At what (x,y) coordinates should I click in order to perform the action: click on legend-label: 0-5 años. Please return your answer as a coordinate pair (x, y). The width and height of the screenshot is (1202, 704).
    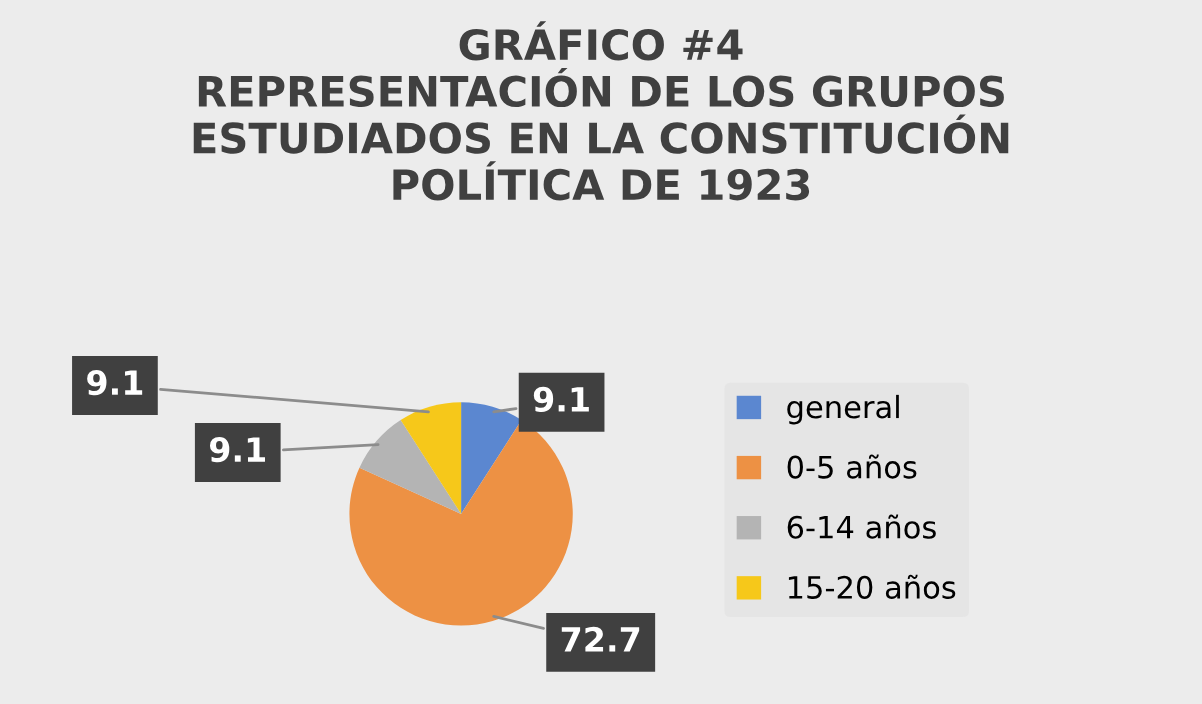
    Looking at the image, I should click on (852, 466).